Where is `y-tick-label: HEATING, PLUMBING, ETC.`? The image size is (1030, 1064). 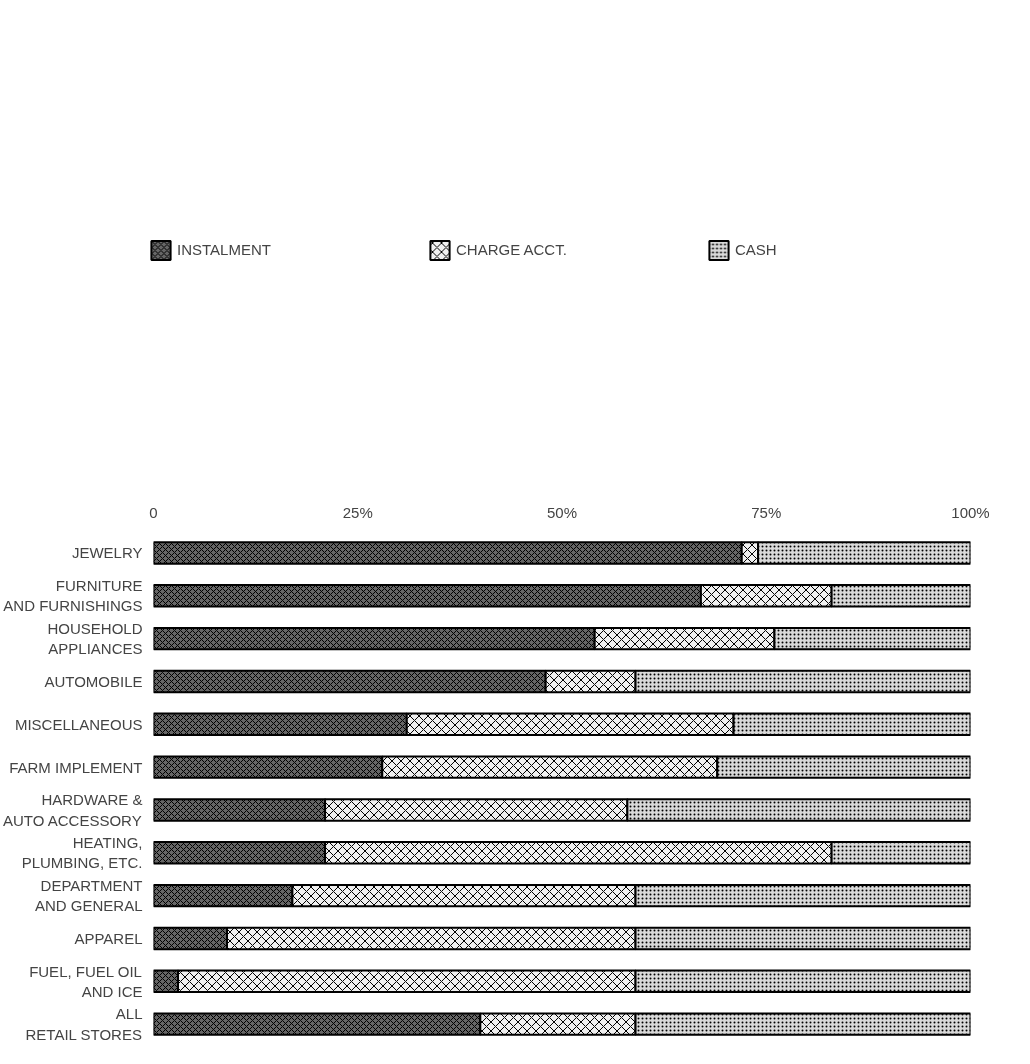 y-tick-label: HEATING, PLUMBING, ETC. is located at coordinates (82, 853).